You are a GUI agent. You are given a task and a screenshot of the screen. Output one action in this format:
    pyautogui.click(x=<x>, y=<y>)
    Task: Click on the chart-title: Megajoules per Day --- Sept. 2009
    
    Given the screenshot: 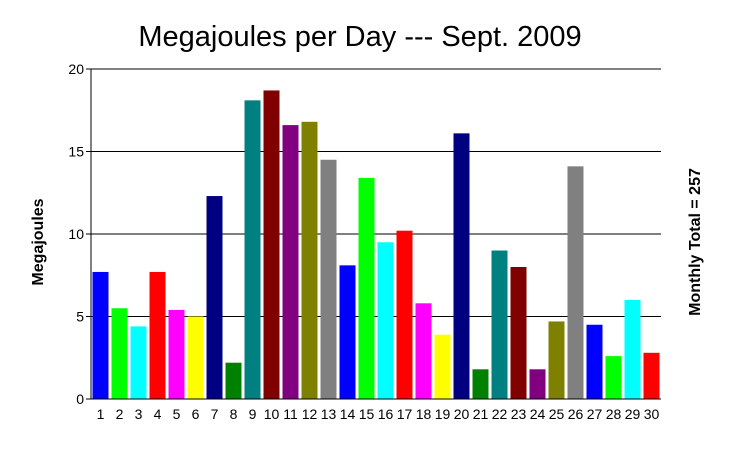 What is the action you would take?
    pyautogui.click(x=359, y=37)
    